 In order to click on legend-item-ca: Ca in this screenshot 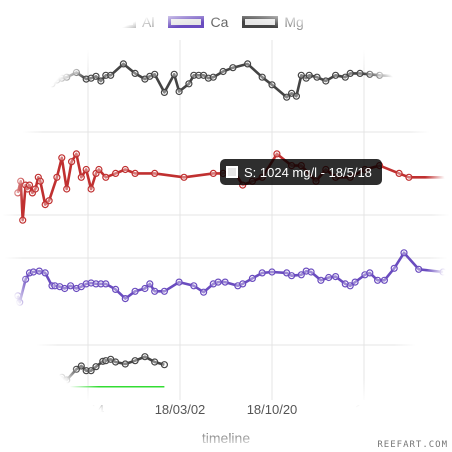, I will do `click(198, 22)`.